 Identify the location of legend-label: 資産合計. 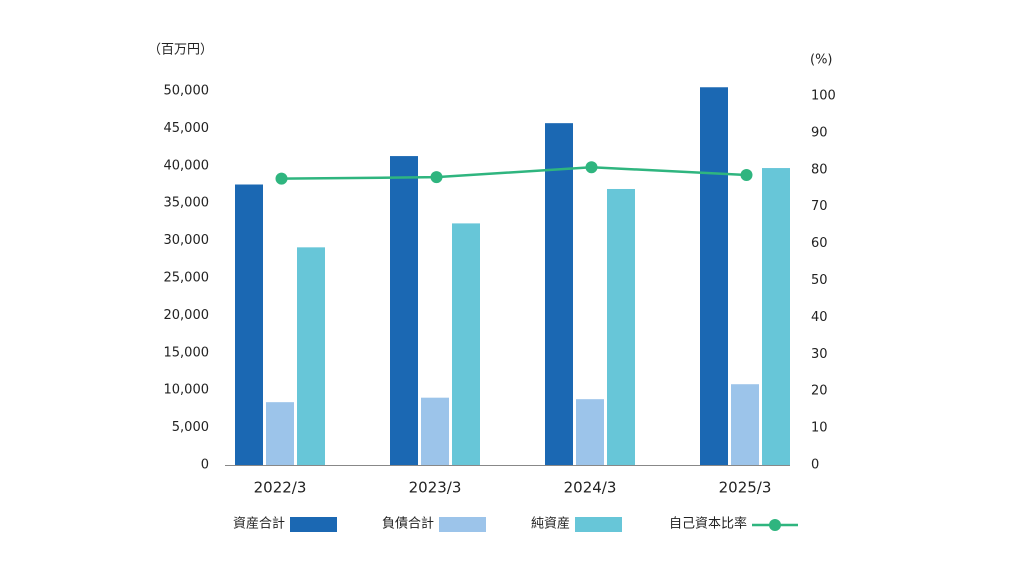
(259, 524).